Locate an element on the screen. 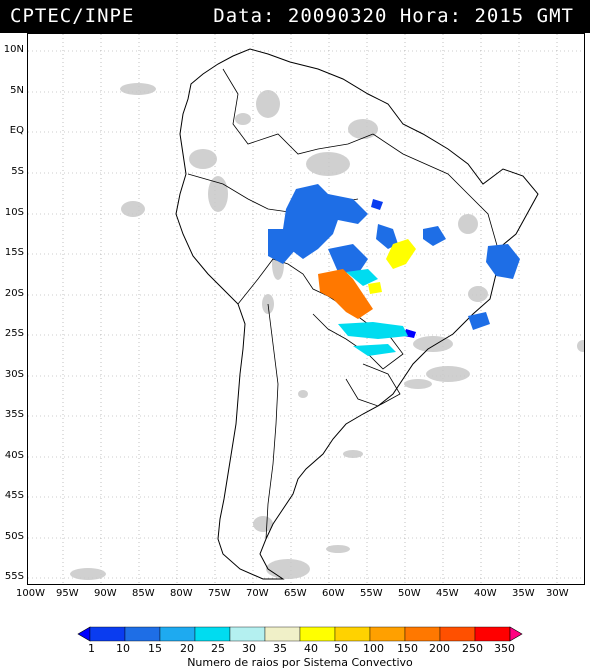 The width and height of the screenshot is (600, 670). legend-value: 10 is located at coordinates (123, 648).